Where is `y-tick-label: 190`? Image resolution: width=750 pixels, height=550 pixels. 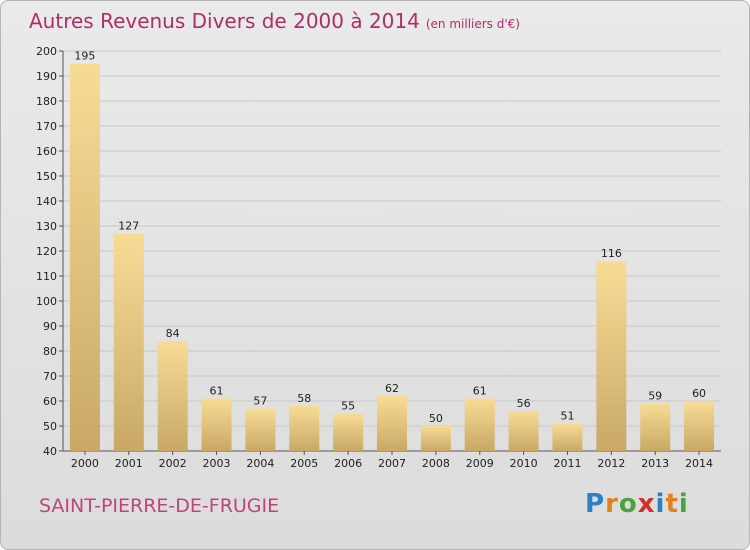 y-tick-label: 190 is located at coordinates (46, 76).